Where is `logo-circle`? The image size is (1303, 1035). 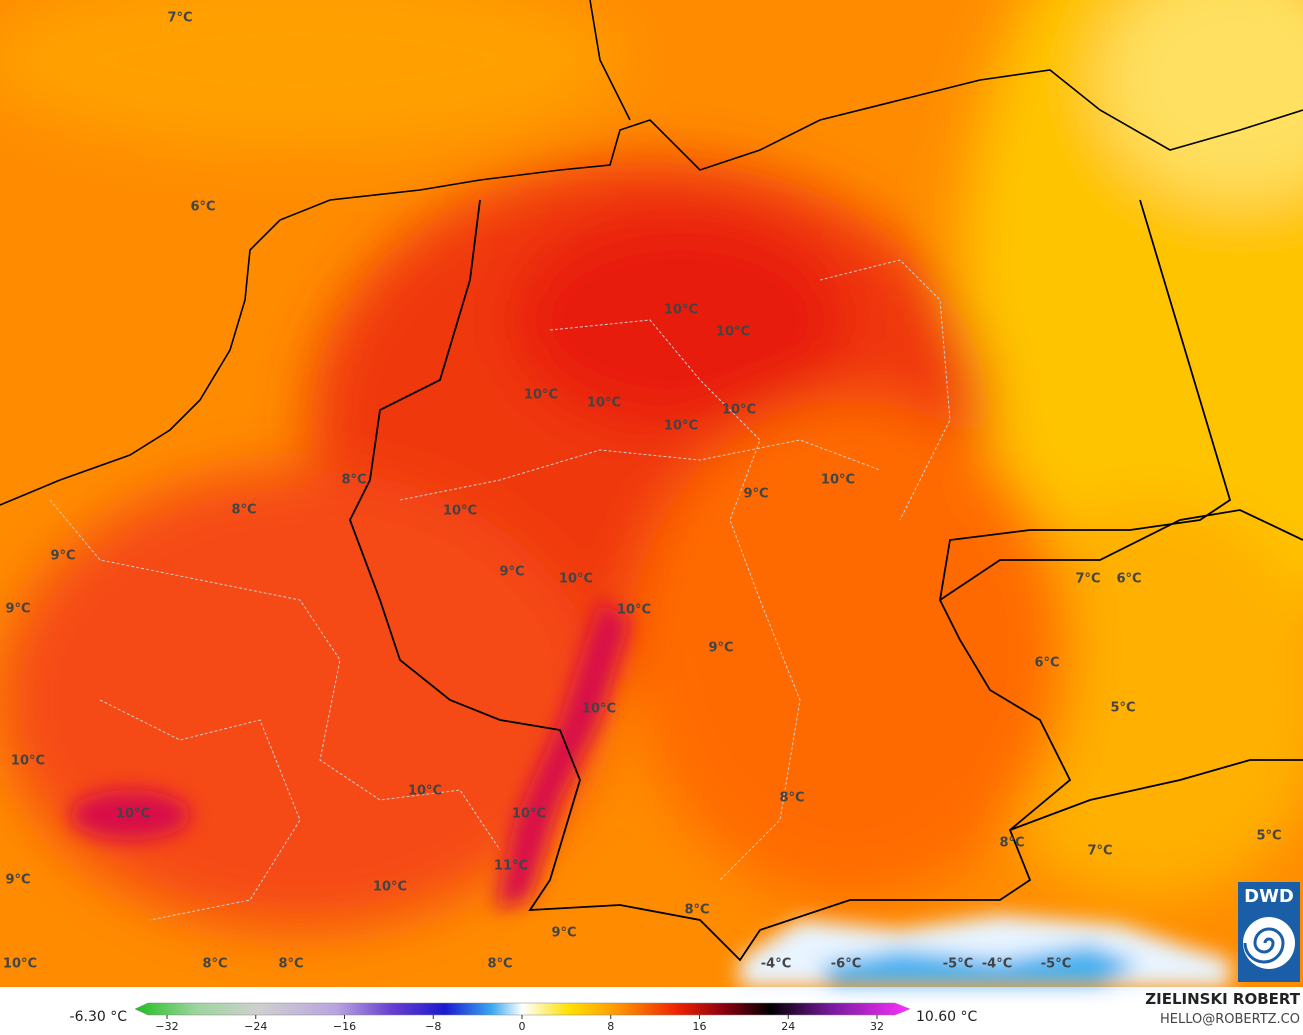
logo-circle is located at coordinates (1269, 943).